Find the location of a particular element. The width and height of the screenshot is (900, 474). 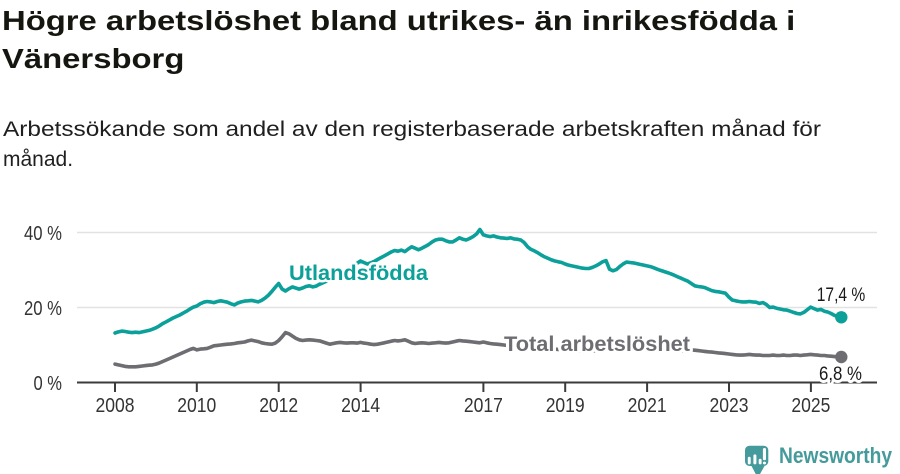

svg-text: 0 % is located at coordinates (48, 384).